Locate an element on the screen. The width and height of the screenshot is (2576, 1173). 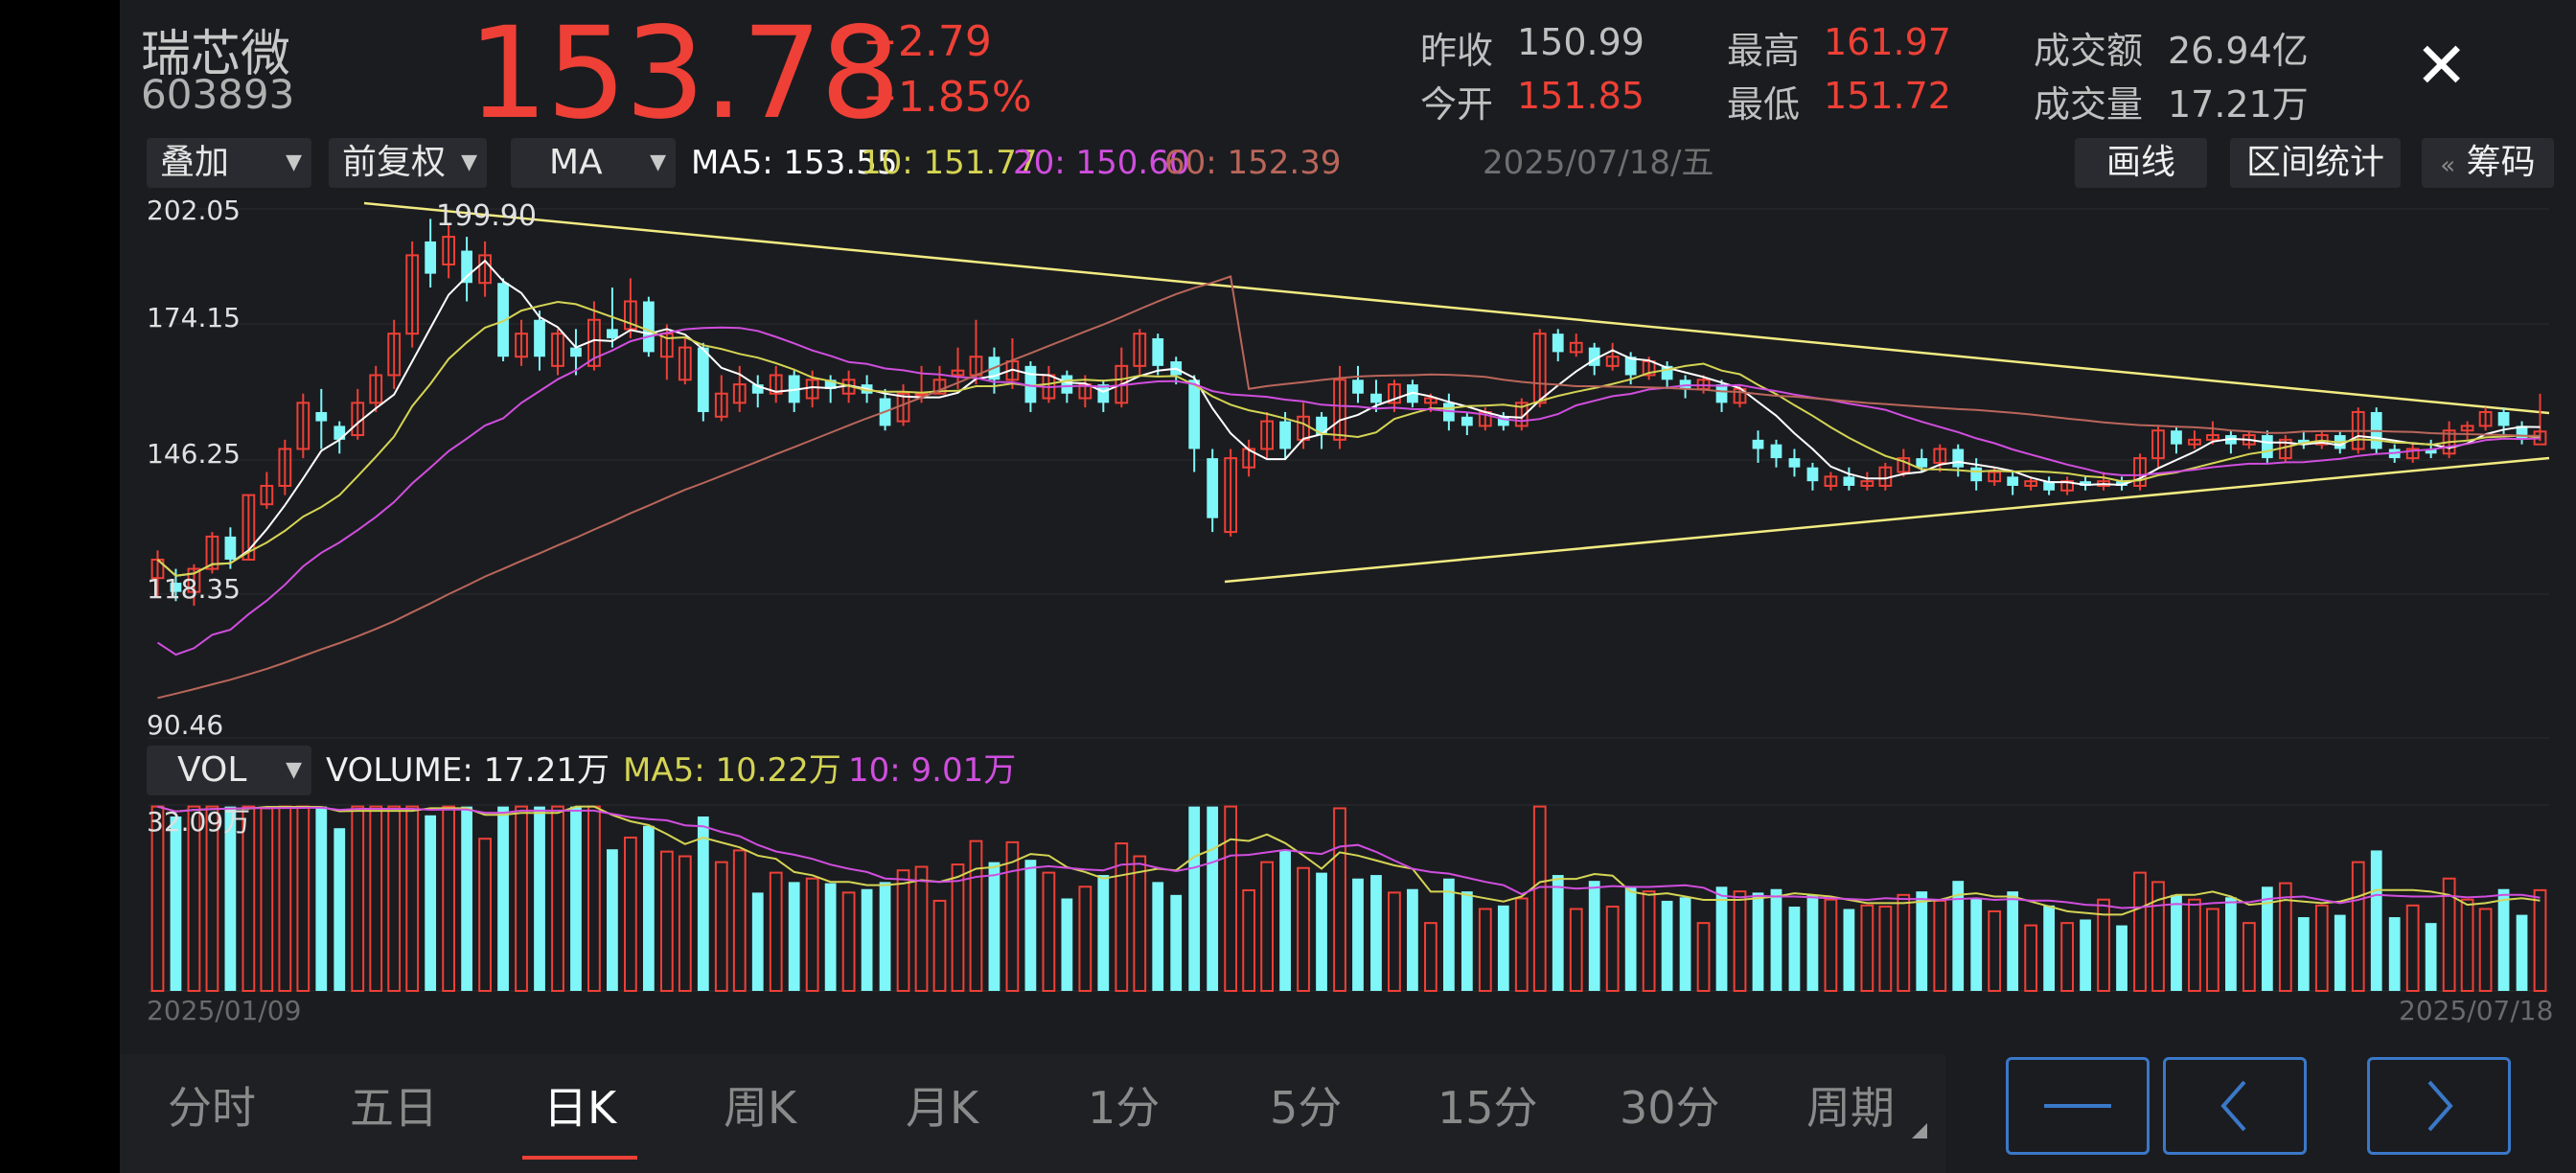
close-icon: ✕ is located at coordinates (2442, 66).